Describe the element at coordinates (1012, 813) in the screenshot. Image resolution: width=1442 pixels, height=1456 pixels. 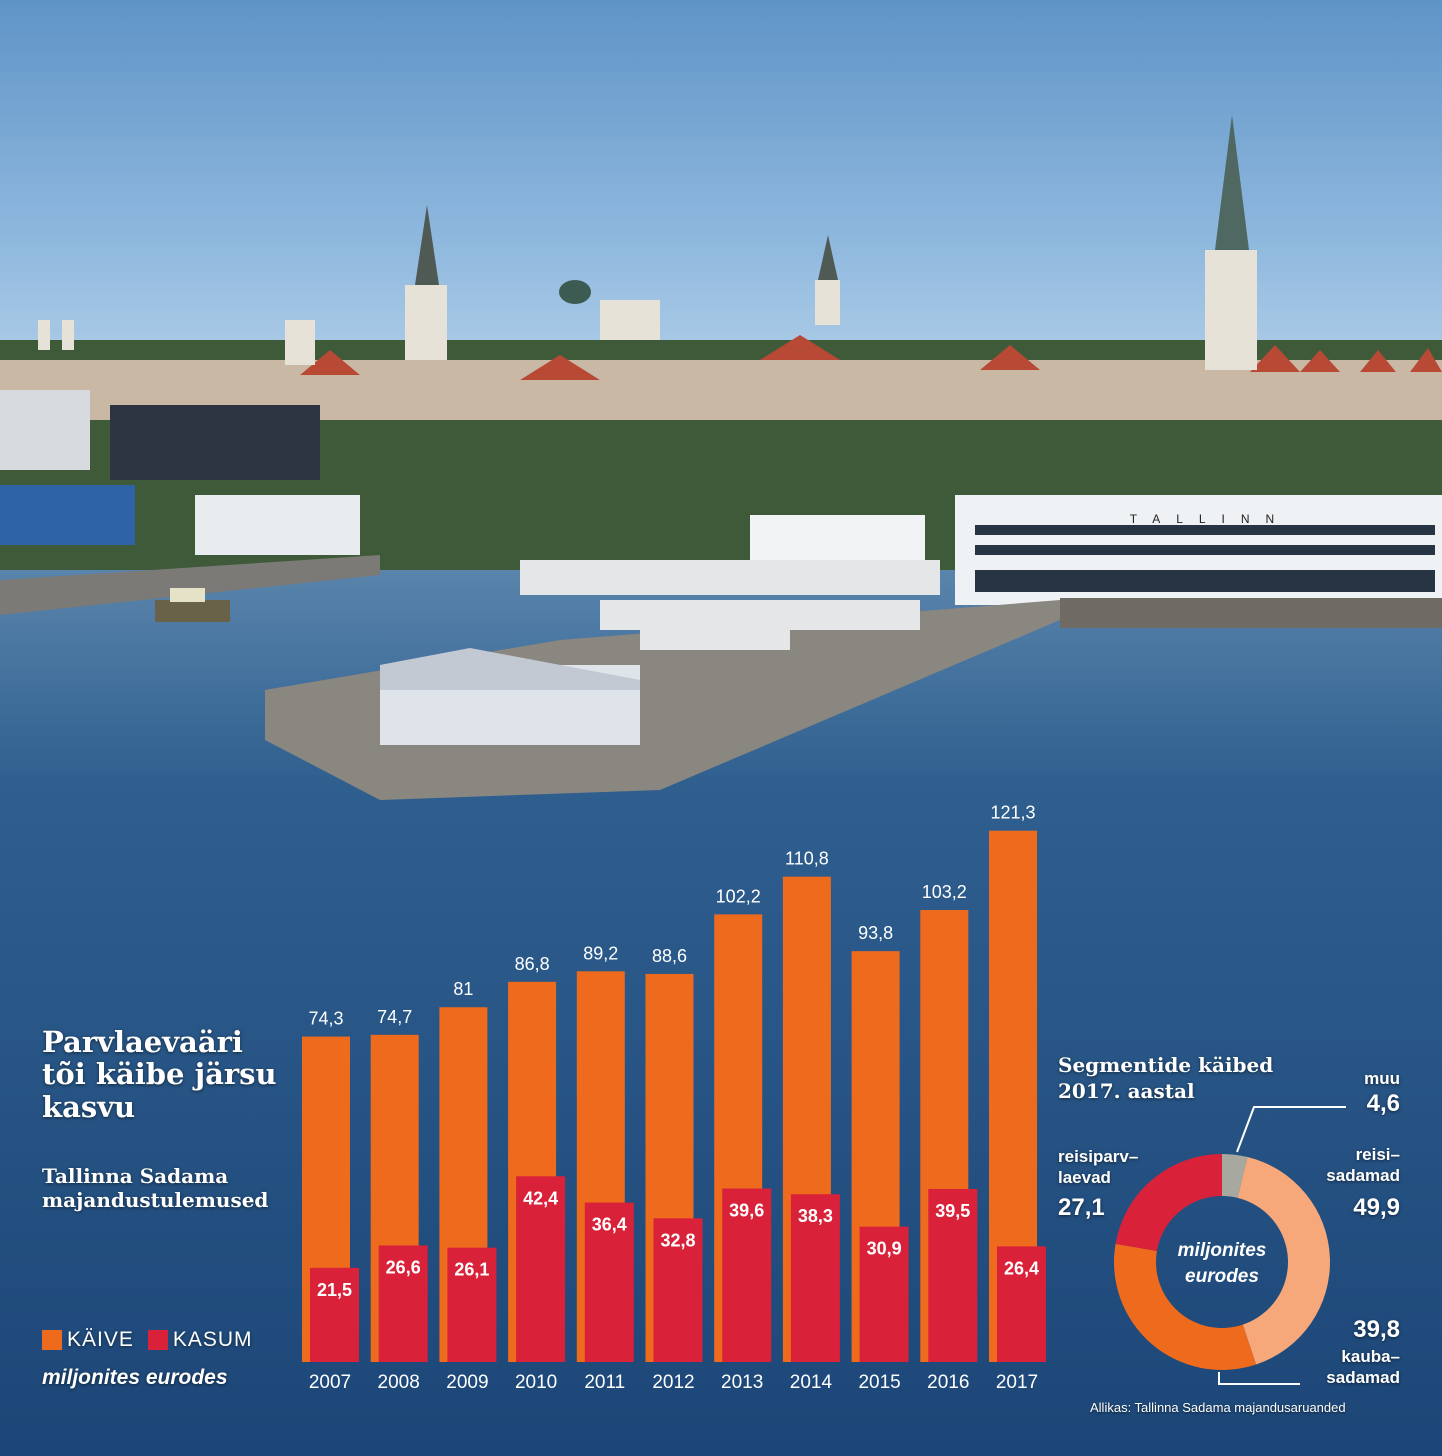
I see `label-kaive-2017: 121,3` at that location.